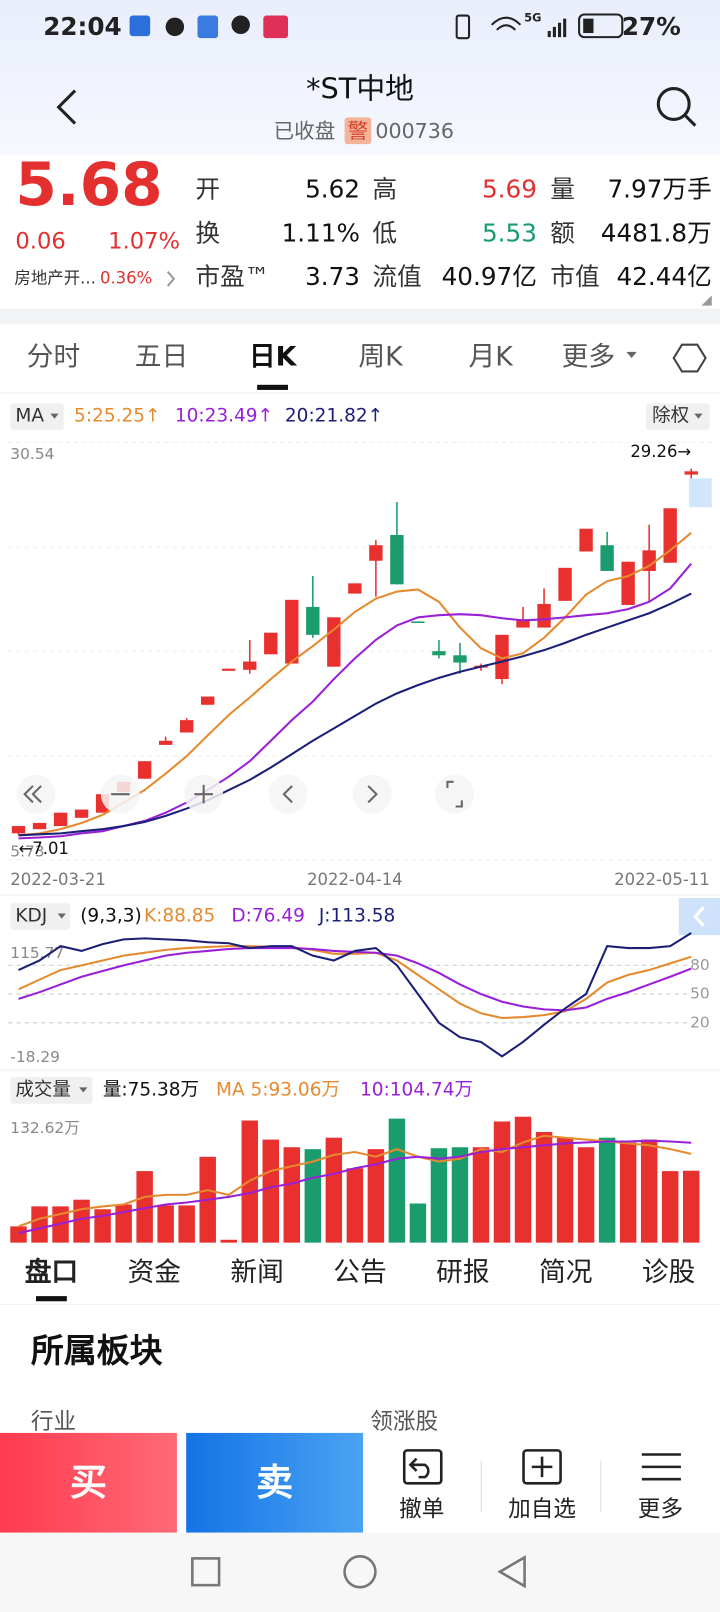 The height and width of the screenshot is (1612, 720). Describe the element at coordinates (151, 1089) in the screenshot. I see `volume-legend: 量:75.38万` at that location.